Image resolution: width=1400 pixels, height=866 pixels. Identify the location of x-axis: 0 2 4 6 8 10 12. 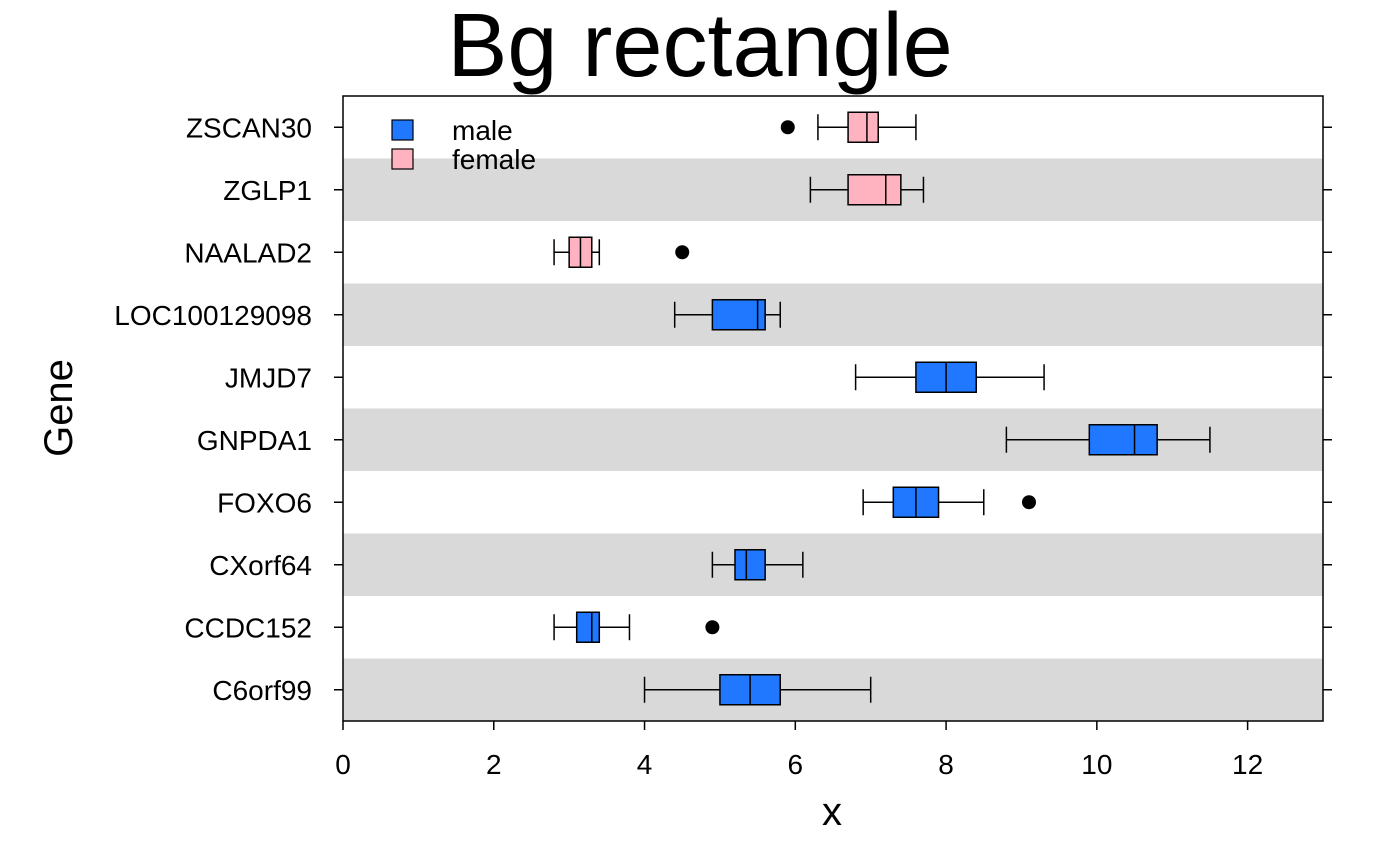
(799, 750).